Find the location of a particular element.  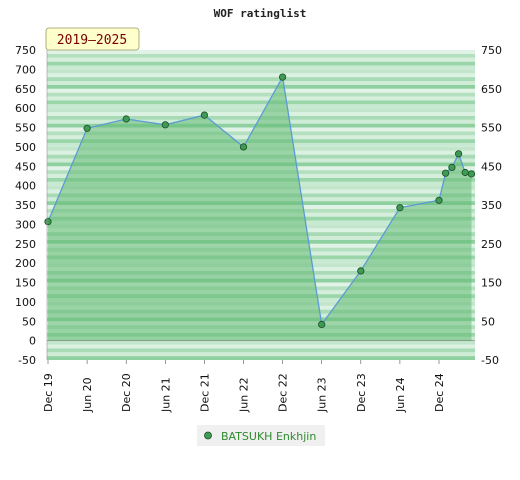

y-tick-label: 50 is located at coordinates (29, 321).